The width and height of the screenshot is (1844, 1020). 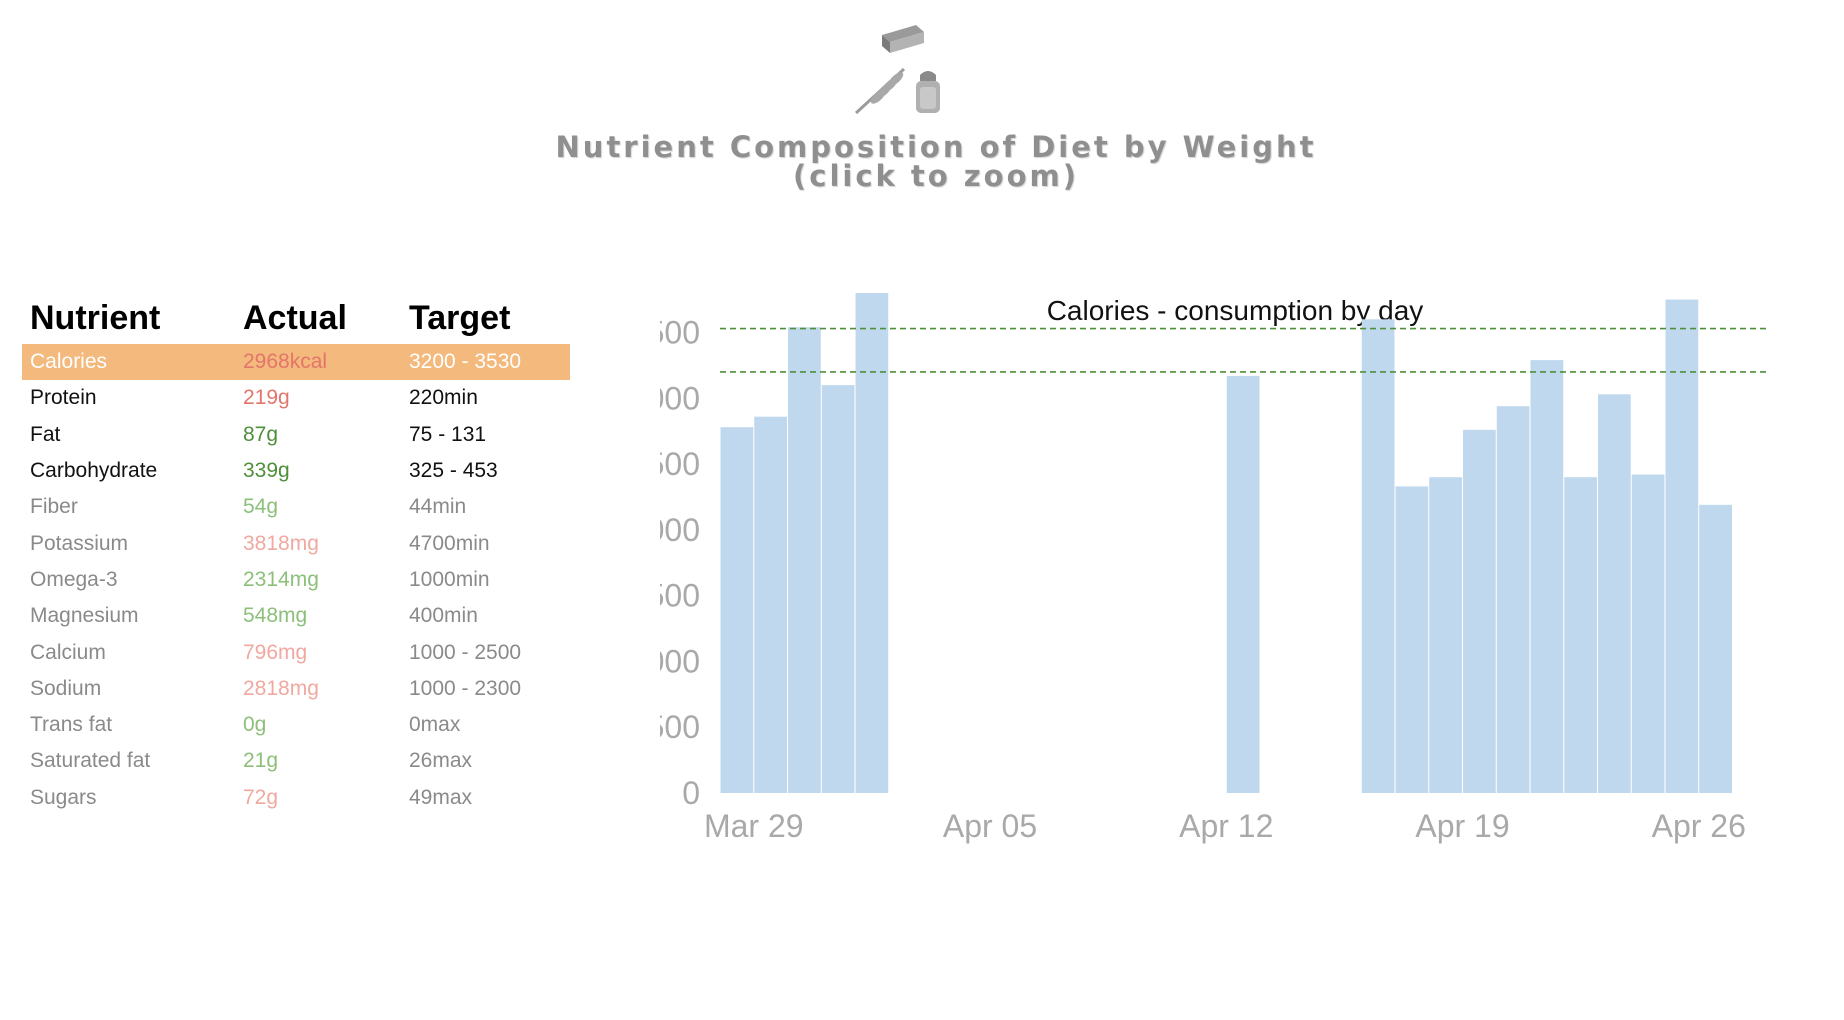 I want to click on nutrient-cell: Protein, so click(x=63, y=398).